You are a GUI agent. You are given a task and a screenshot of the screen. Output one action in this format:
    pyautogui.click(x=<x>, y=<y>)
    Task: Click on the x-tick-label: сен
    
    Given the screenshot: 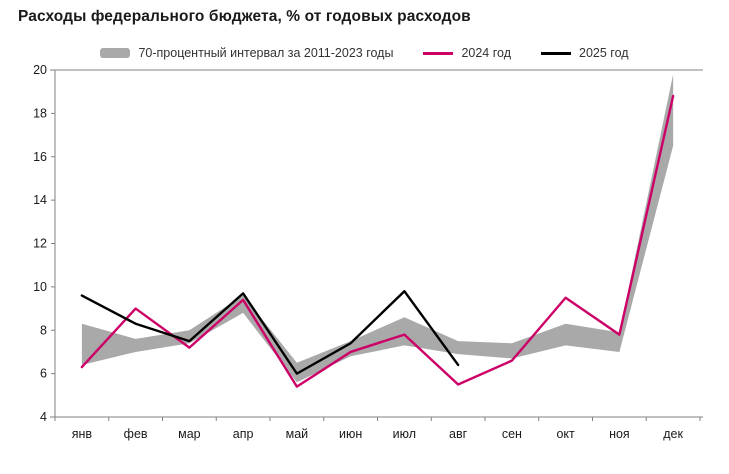 What is the action you would take?
    pyautogui.click(x=512, y=434)
    